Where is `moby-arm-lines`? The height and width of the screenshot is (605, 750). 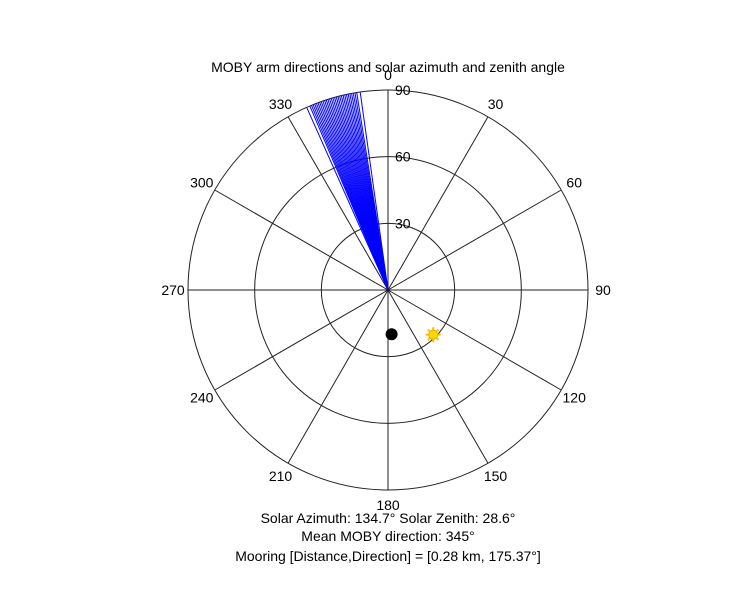 moby-arm-lines is located at coordinates (347, 191).